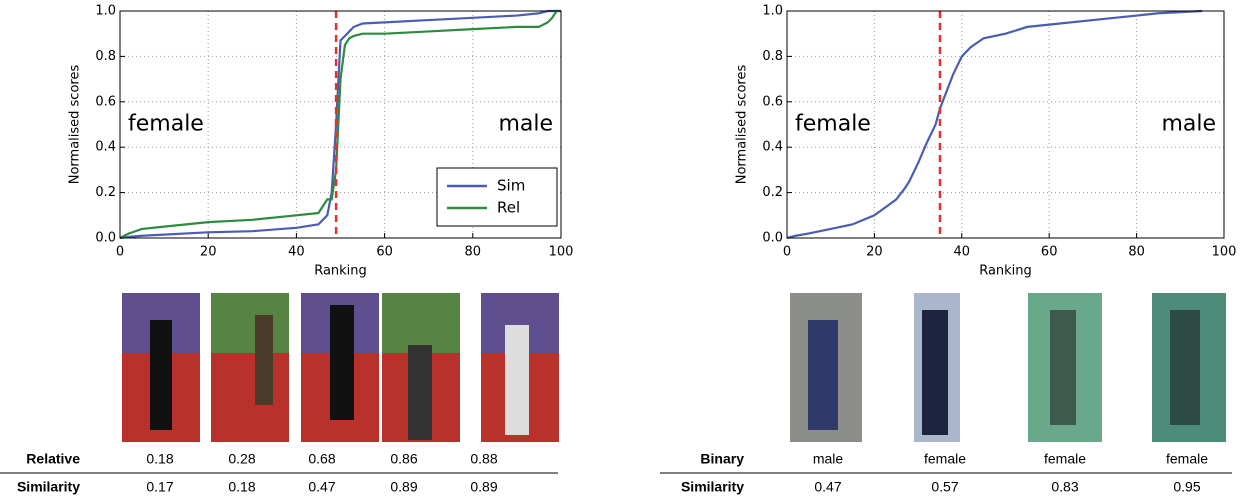 Image resolution: width=1248 pixels, height=496 pixels. I want to click on legend-label: Rel, so click(508, 208).